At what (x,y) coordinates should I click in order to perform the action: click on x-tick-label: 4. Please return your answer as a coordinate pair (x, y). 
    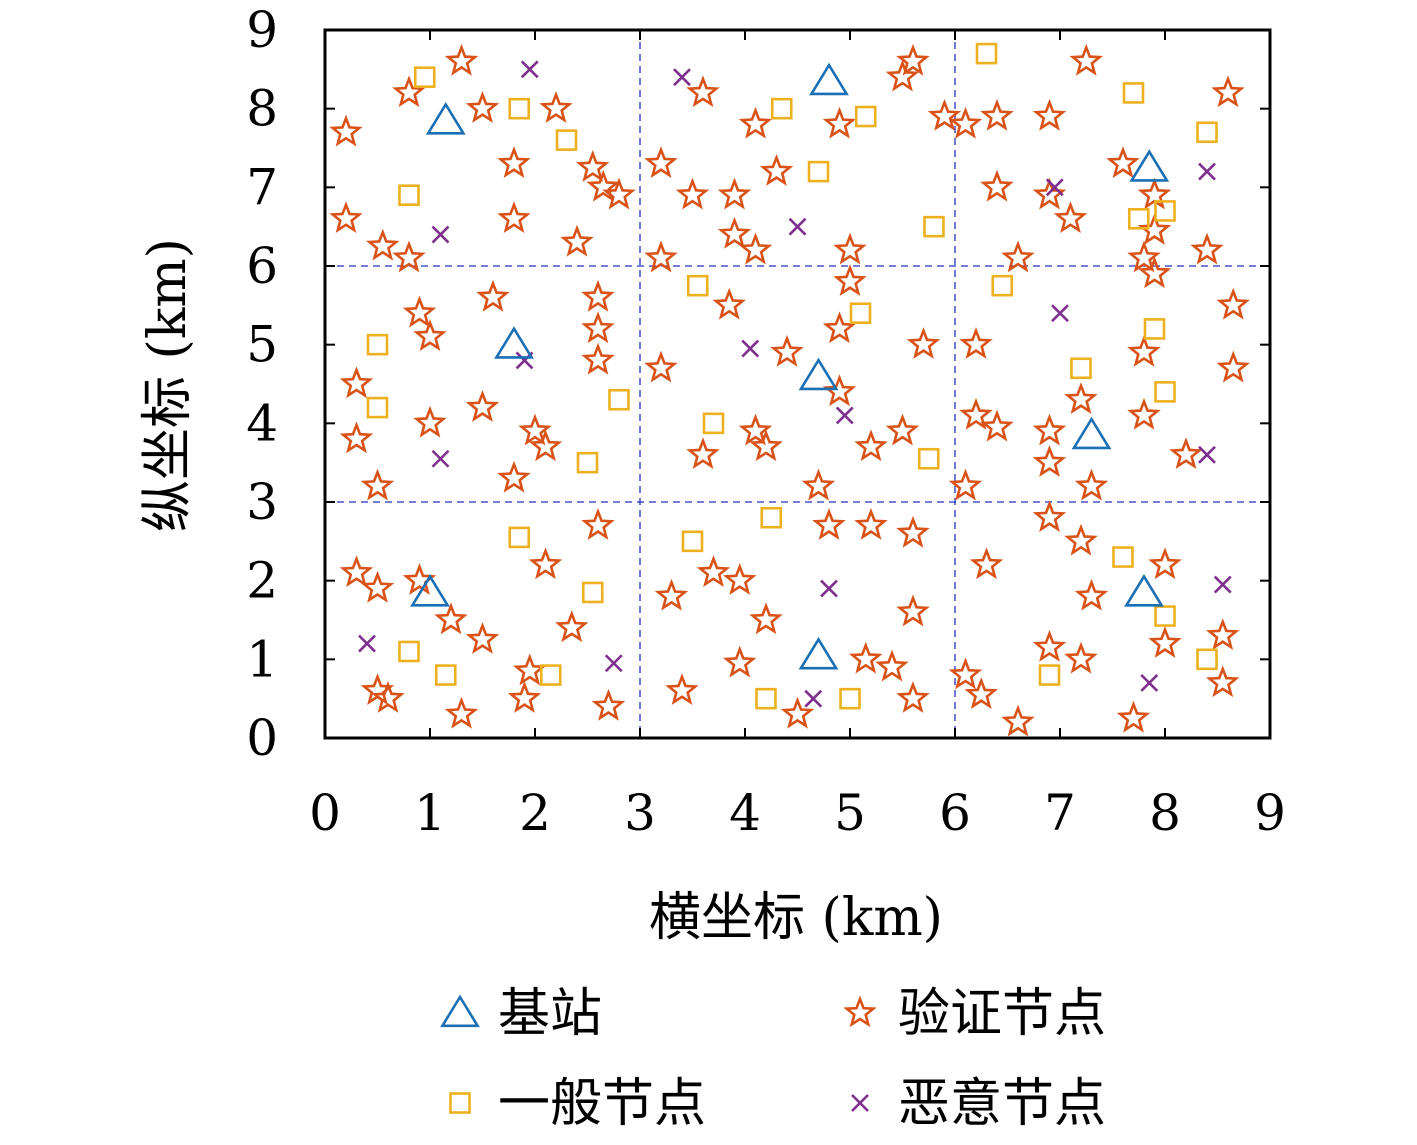
    Looking at the image, I should click on (745, 813).